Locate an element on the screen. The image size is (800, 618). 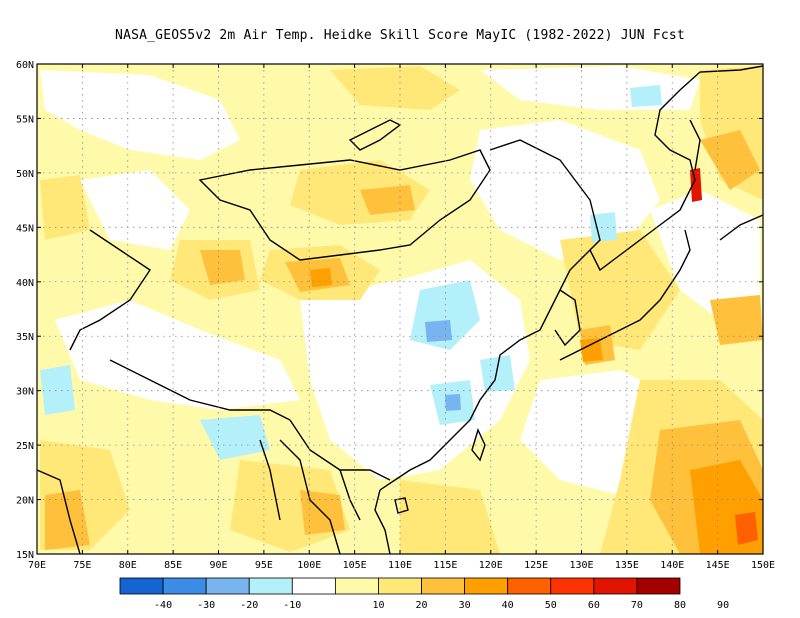
border-manchuria is located at coordinates (545, 195).